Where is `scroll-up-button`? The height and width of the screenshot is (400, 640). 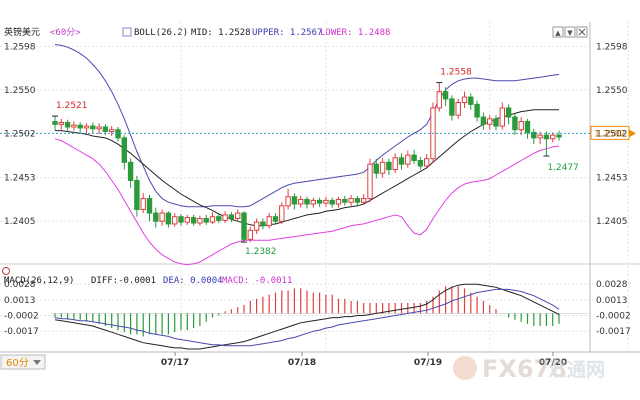 scroll-up-button is located at coordinates (558, 32).